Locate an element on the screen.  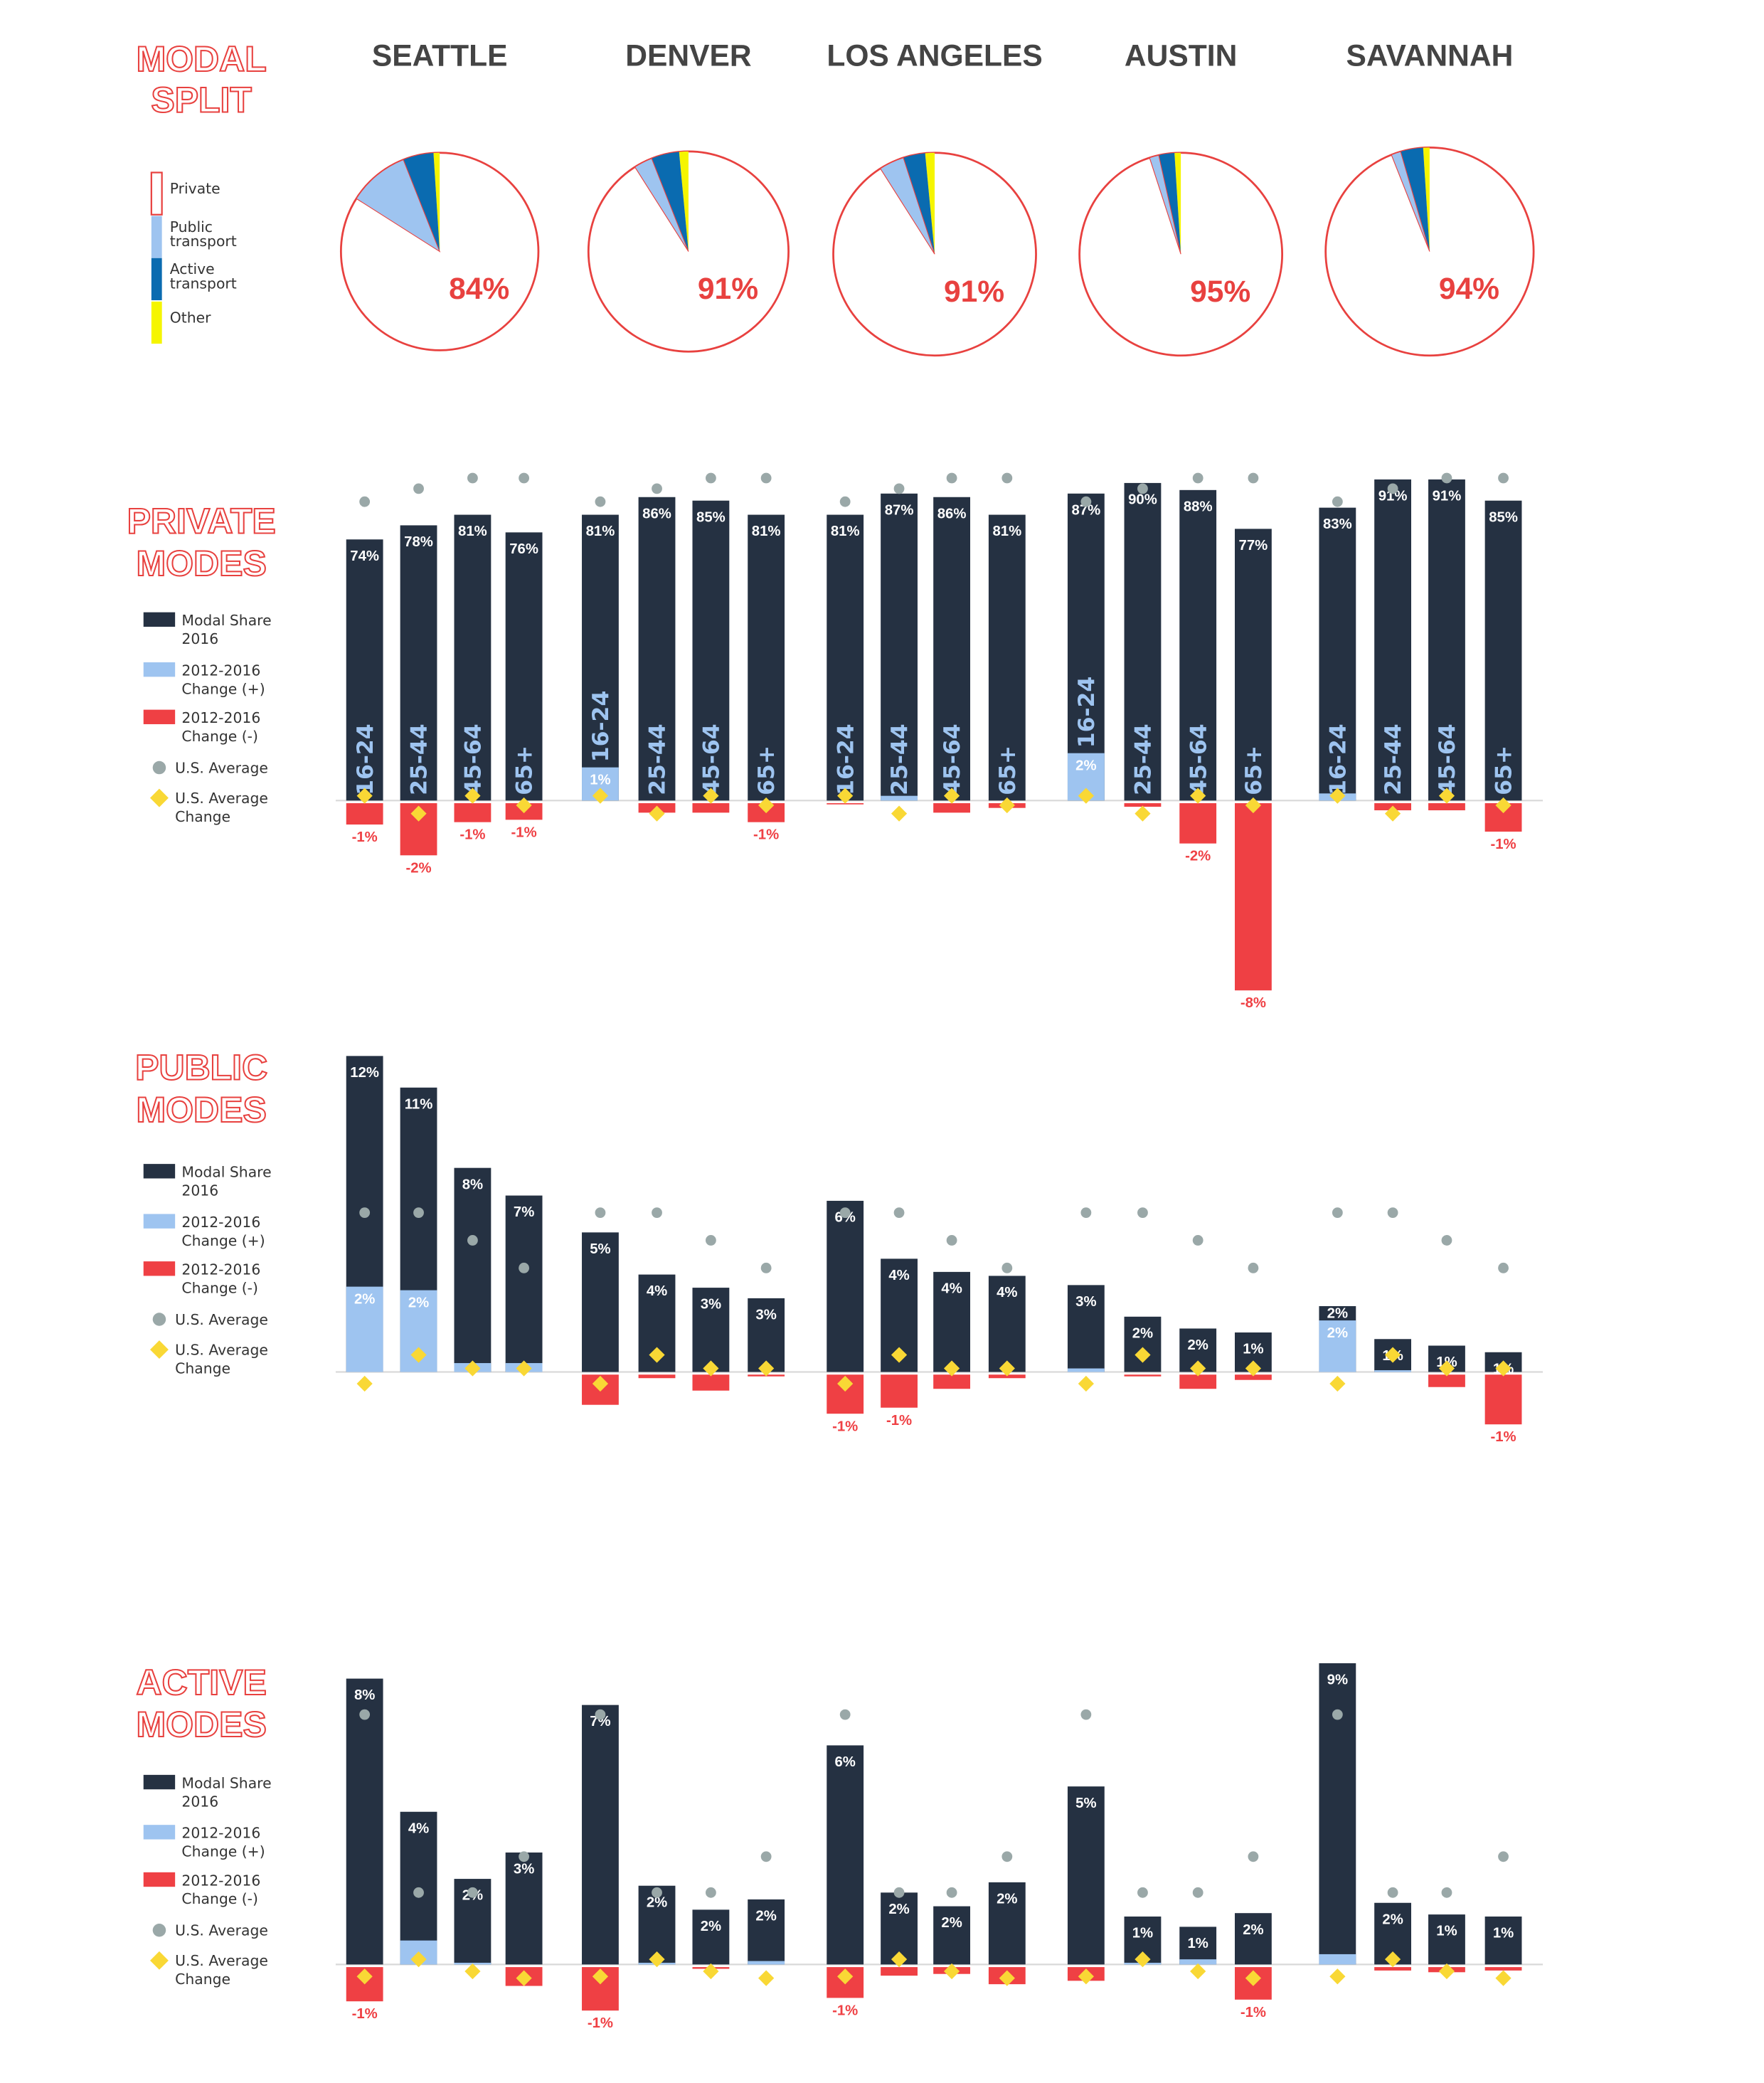
modal-split-title-line1: MODAL is located at coordinates (202, 59).